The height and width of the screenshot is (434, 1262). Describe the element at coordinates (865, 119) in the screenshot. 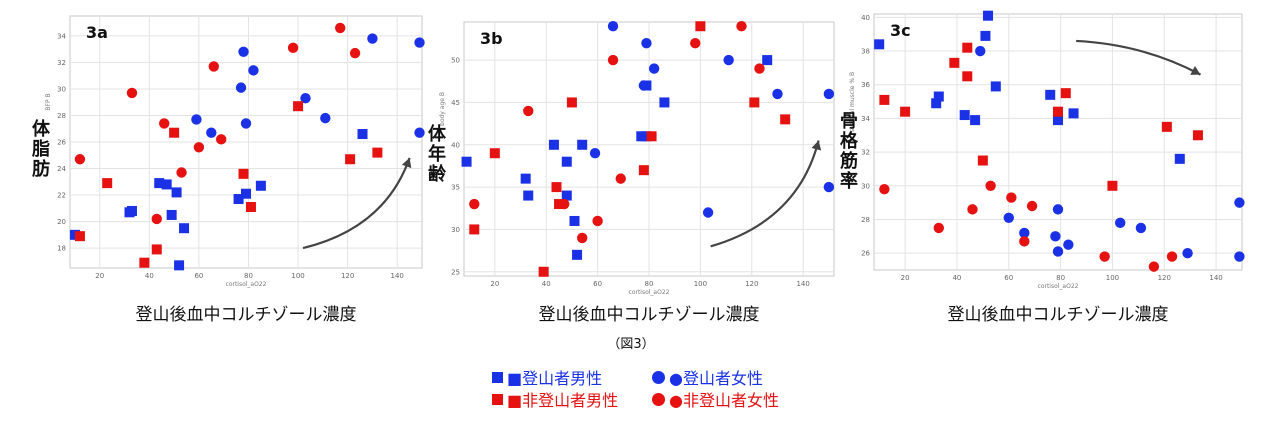

I see `y-tick-label: 34` at that location.